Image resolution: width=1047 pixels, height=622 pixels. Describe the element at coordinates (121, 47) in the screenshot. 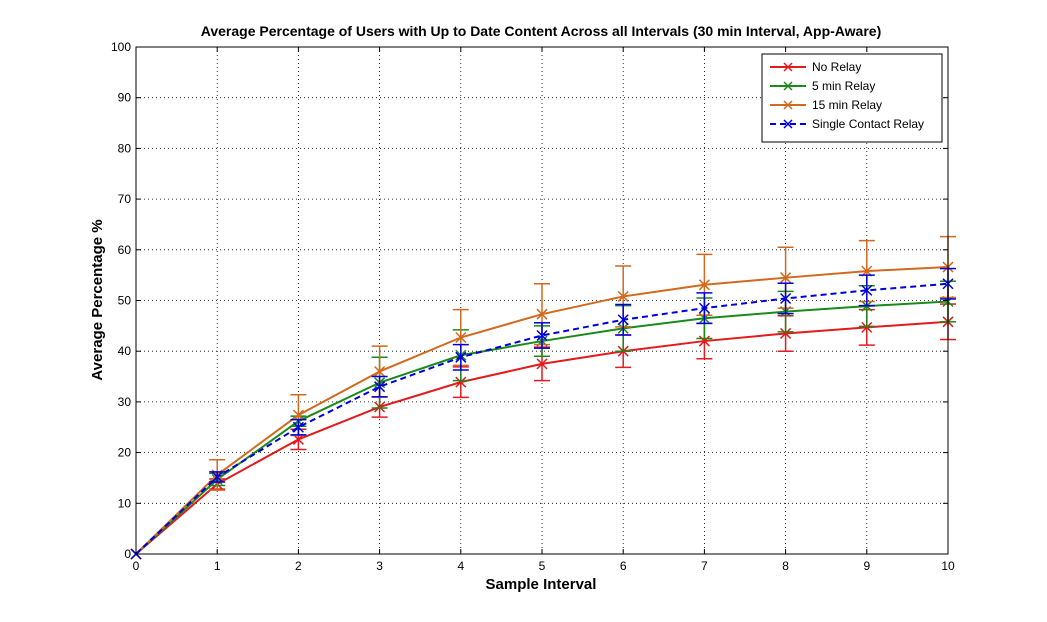

I see `y-tick-label: 100` at that location.